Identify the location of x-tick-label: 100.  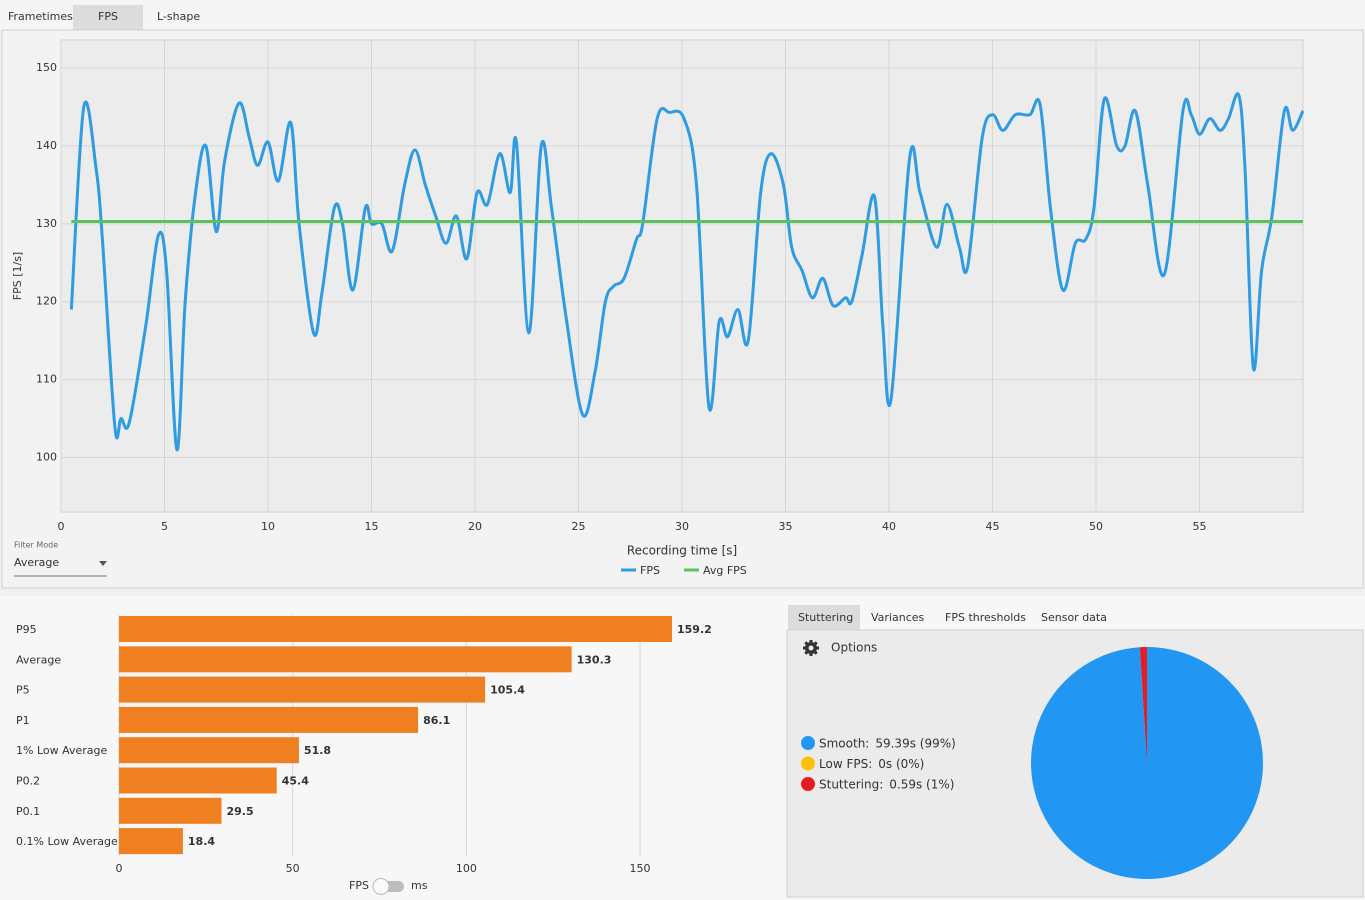
(466, 868).